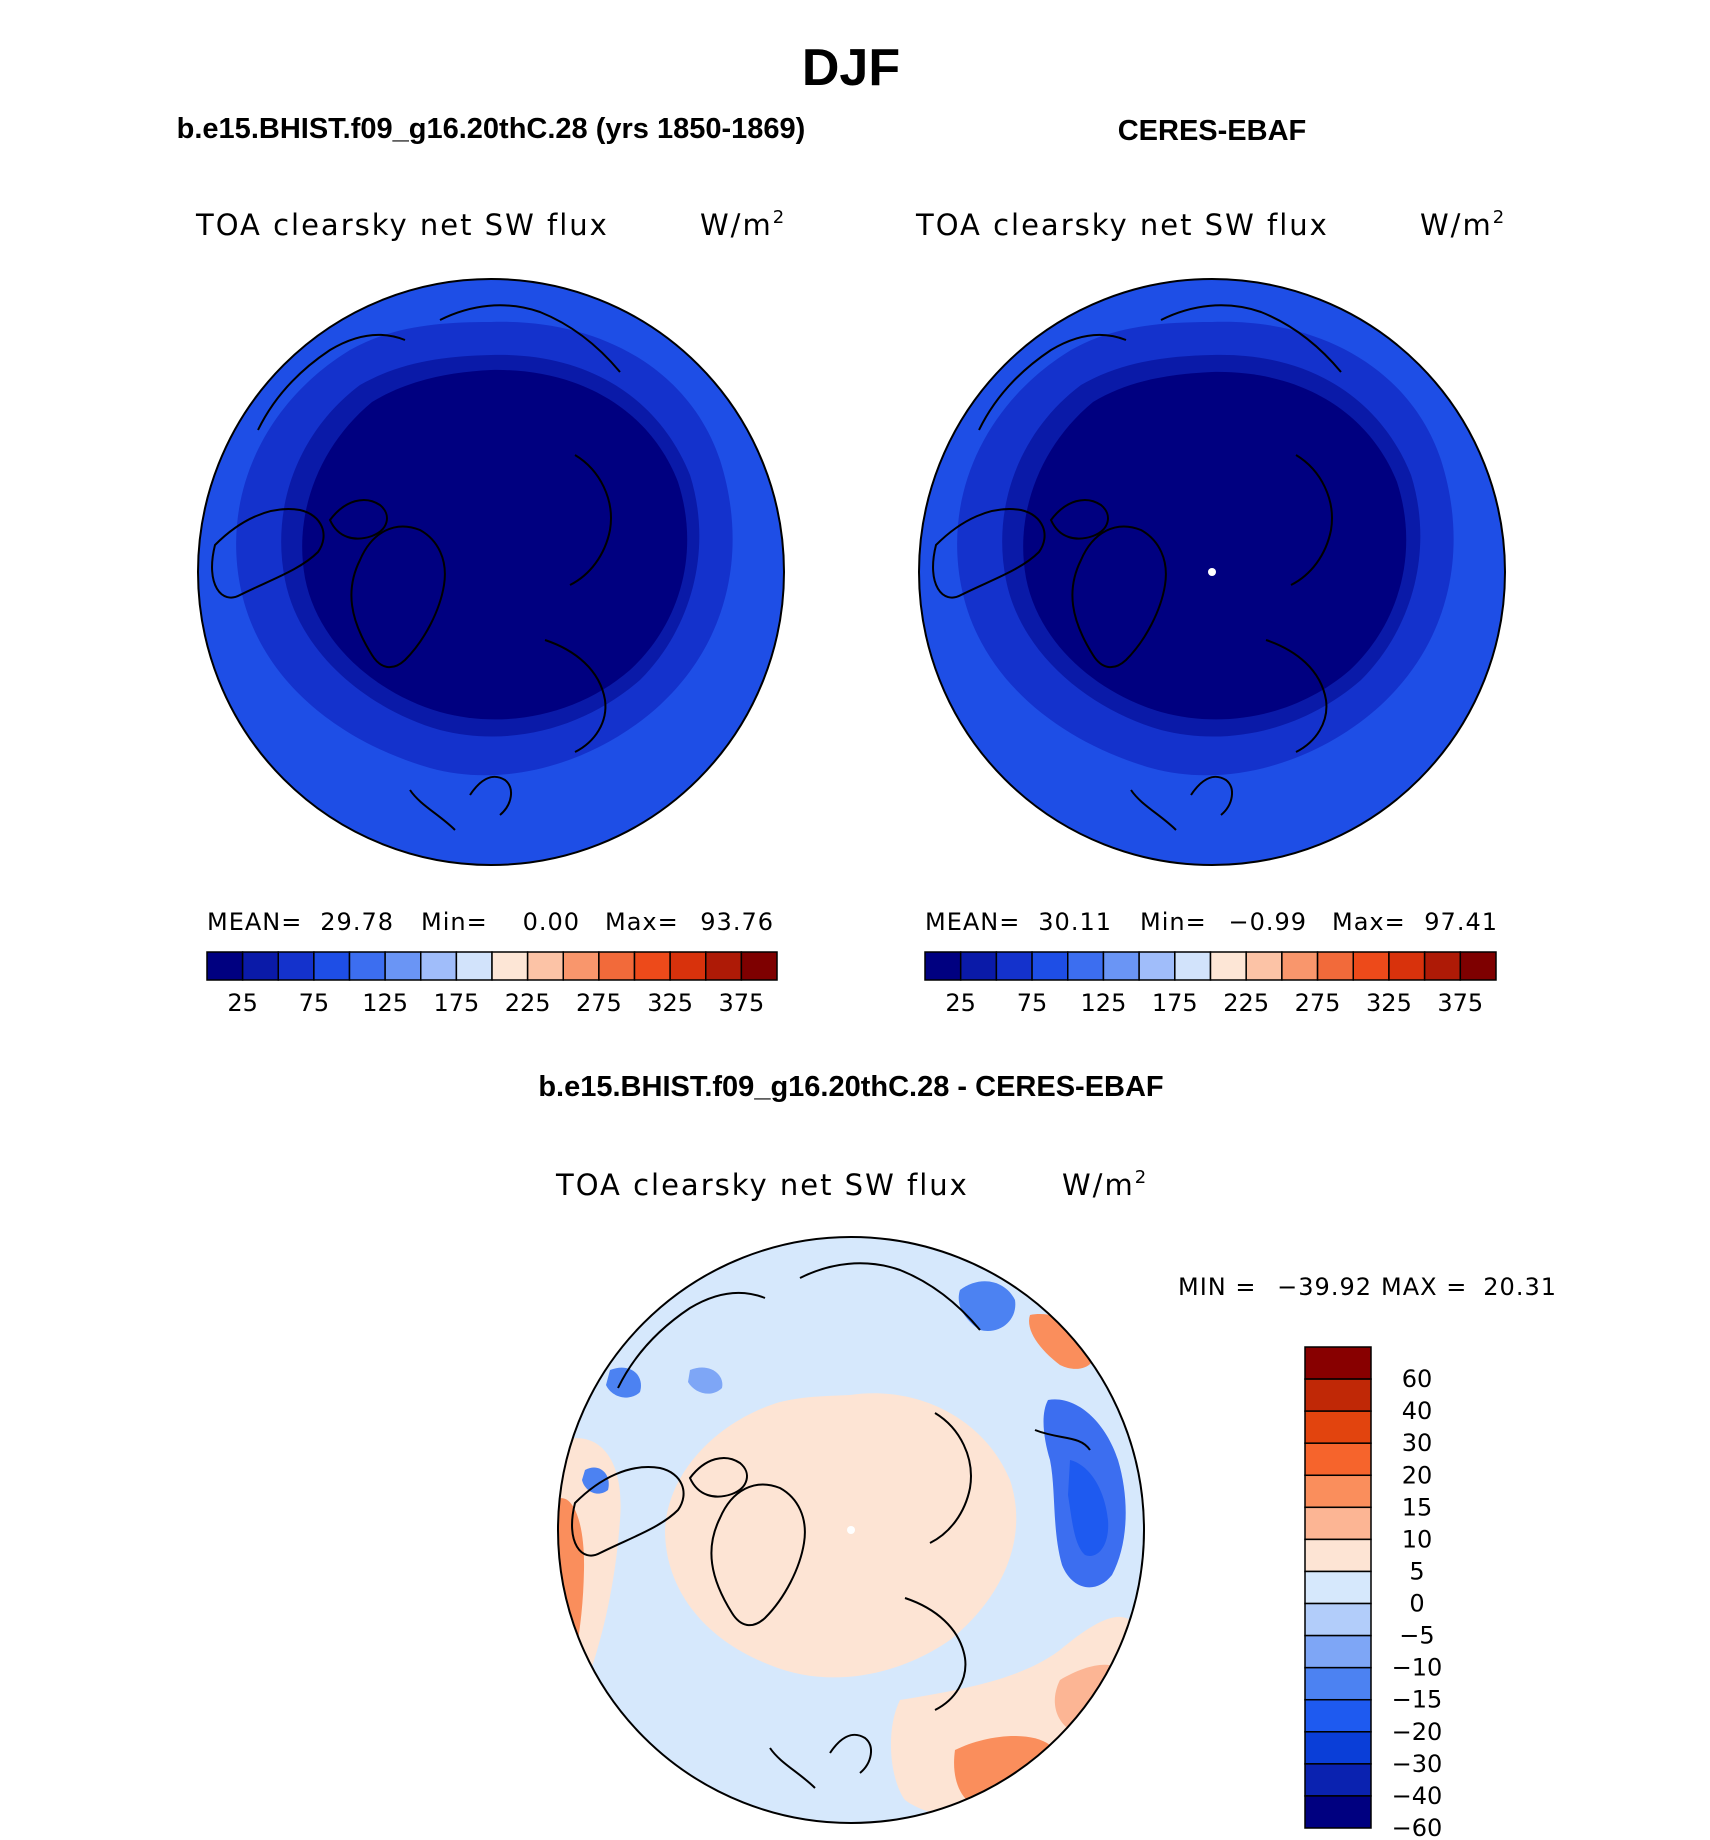 Image resolution: width=1710 pixels, height=1840 pixels. I want to click on difference-map-border, so click(851, 1530).